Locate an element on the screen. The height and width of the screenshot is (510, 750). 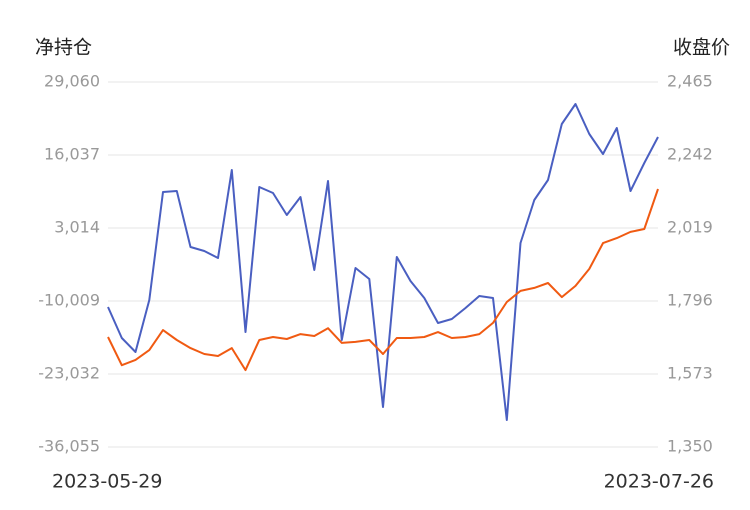
y-tick-label: 29,060 is located at coordinates (72, 81).